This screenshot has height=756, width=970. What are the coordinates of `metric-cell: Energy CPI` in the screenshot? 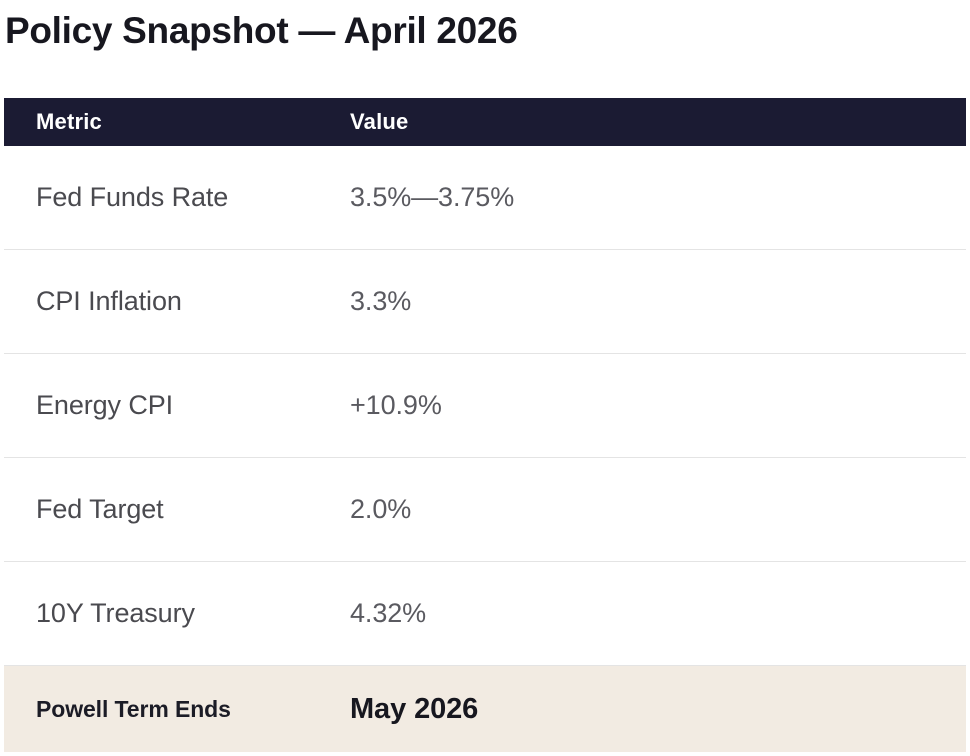 It's located at (105, 405).